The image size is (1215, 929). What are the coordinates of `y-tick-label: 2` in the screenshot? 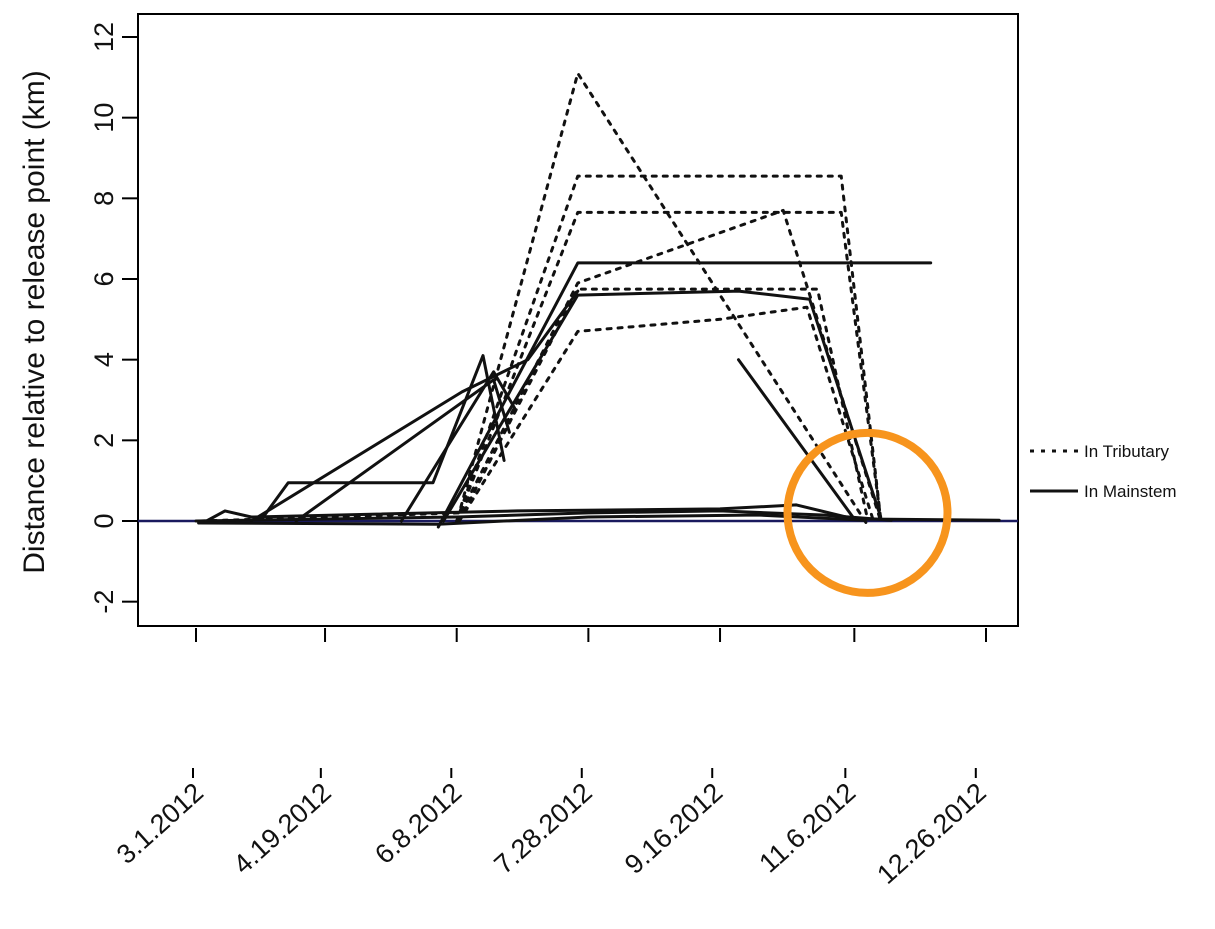 It's located at (104, 440).